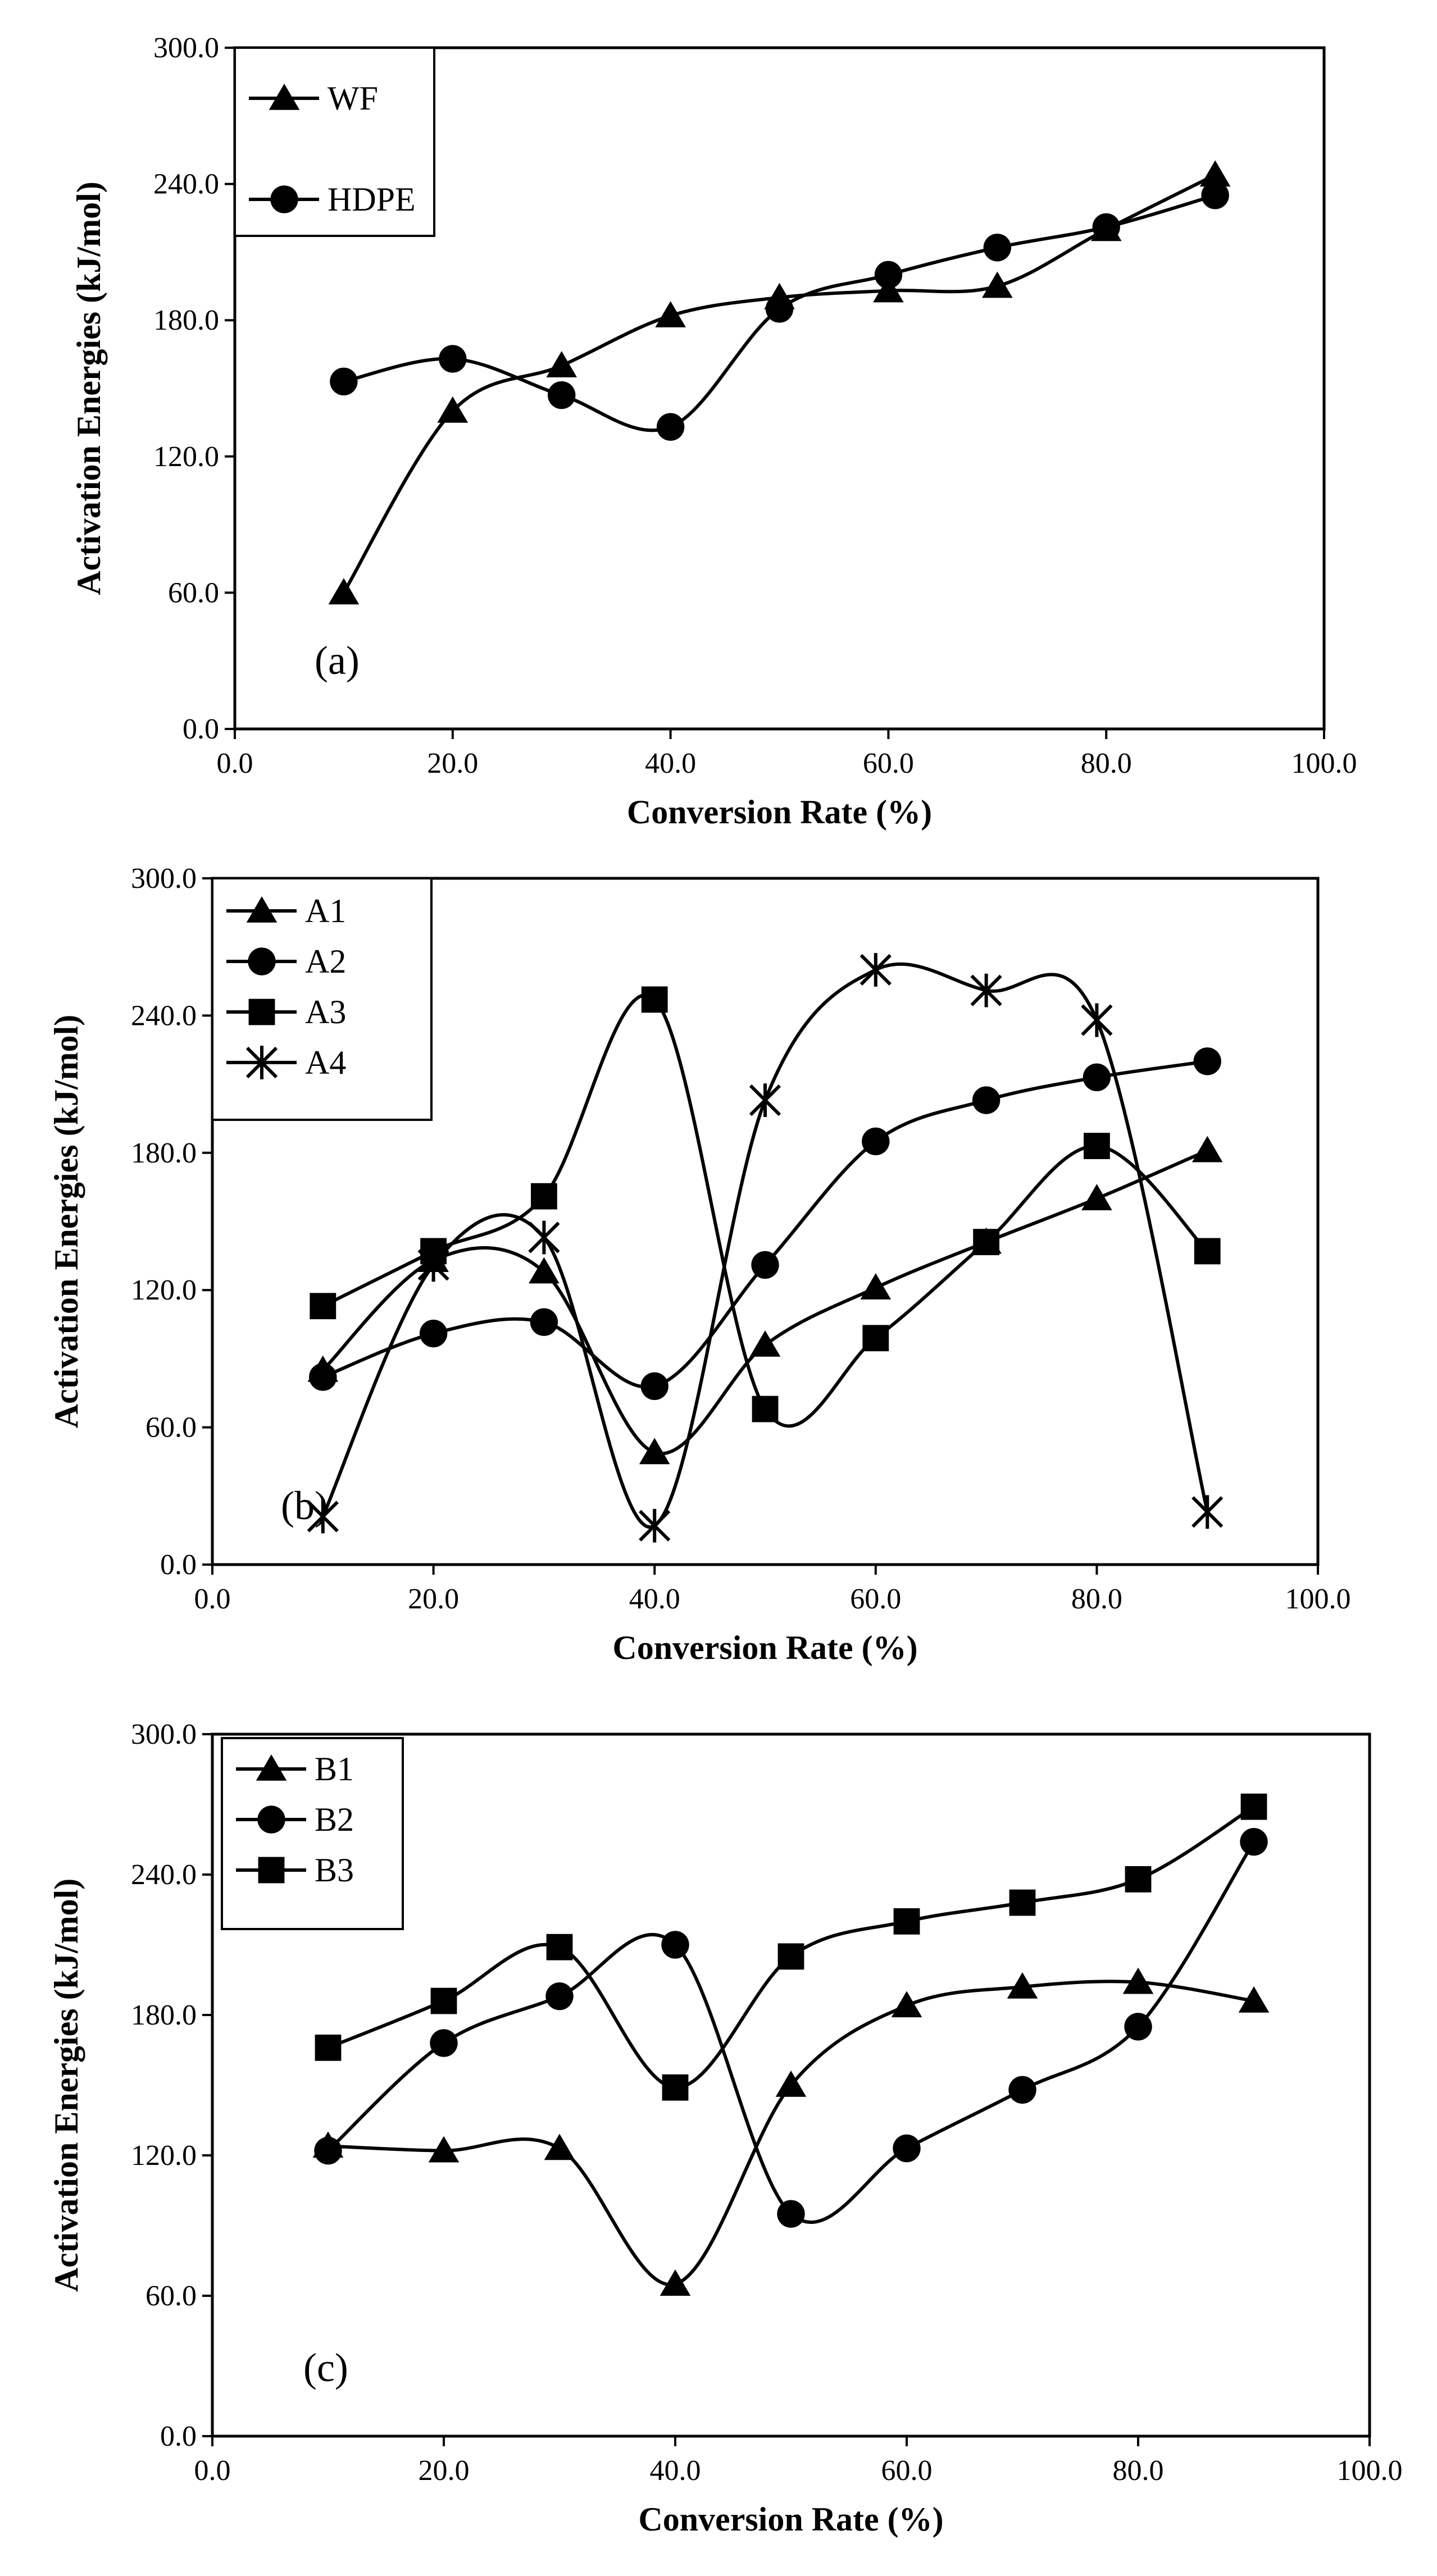 This screenshot has width=1437, height=2576. I want to click on legend-label-HDPE: HDPE, so click(372, 199).